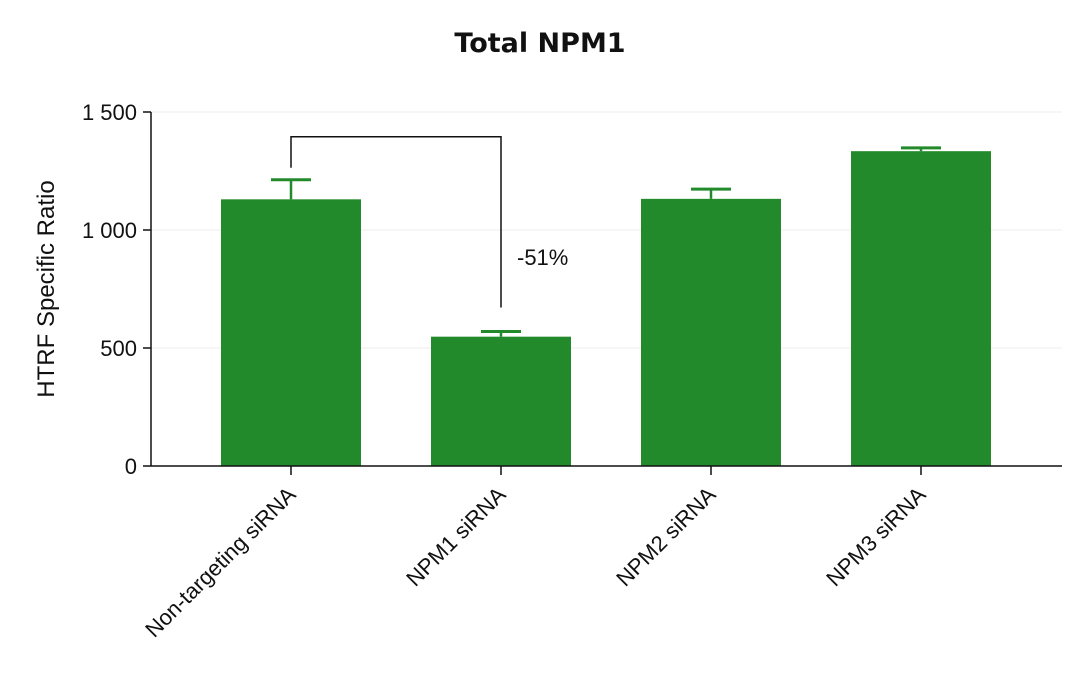 Image resolution: width=1080 pixels, height=696 pixels. What do you see at coordinates (666, 537) in the screenshot?
I see `x-tick-label: NPM2 siRNA` at bounding box center [666, 537].